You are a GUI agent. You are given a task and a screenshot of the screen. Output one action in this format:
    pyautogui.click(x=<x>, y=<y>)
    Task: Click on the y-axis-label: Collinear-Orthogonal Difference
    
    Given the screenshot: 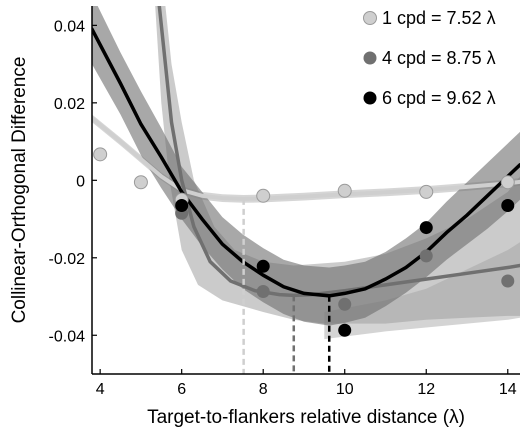 What is the action you would take?
    pyautogui.click(x=19, y=190)
    